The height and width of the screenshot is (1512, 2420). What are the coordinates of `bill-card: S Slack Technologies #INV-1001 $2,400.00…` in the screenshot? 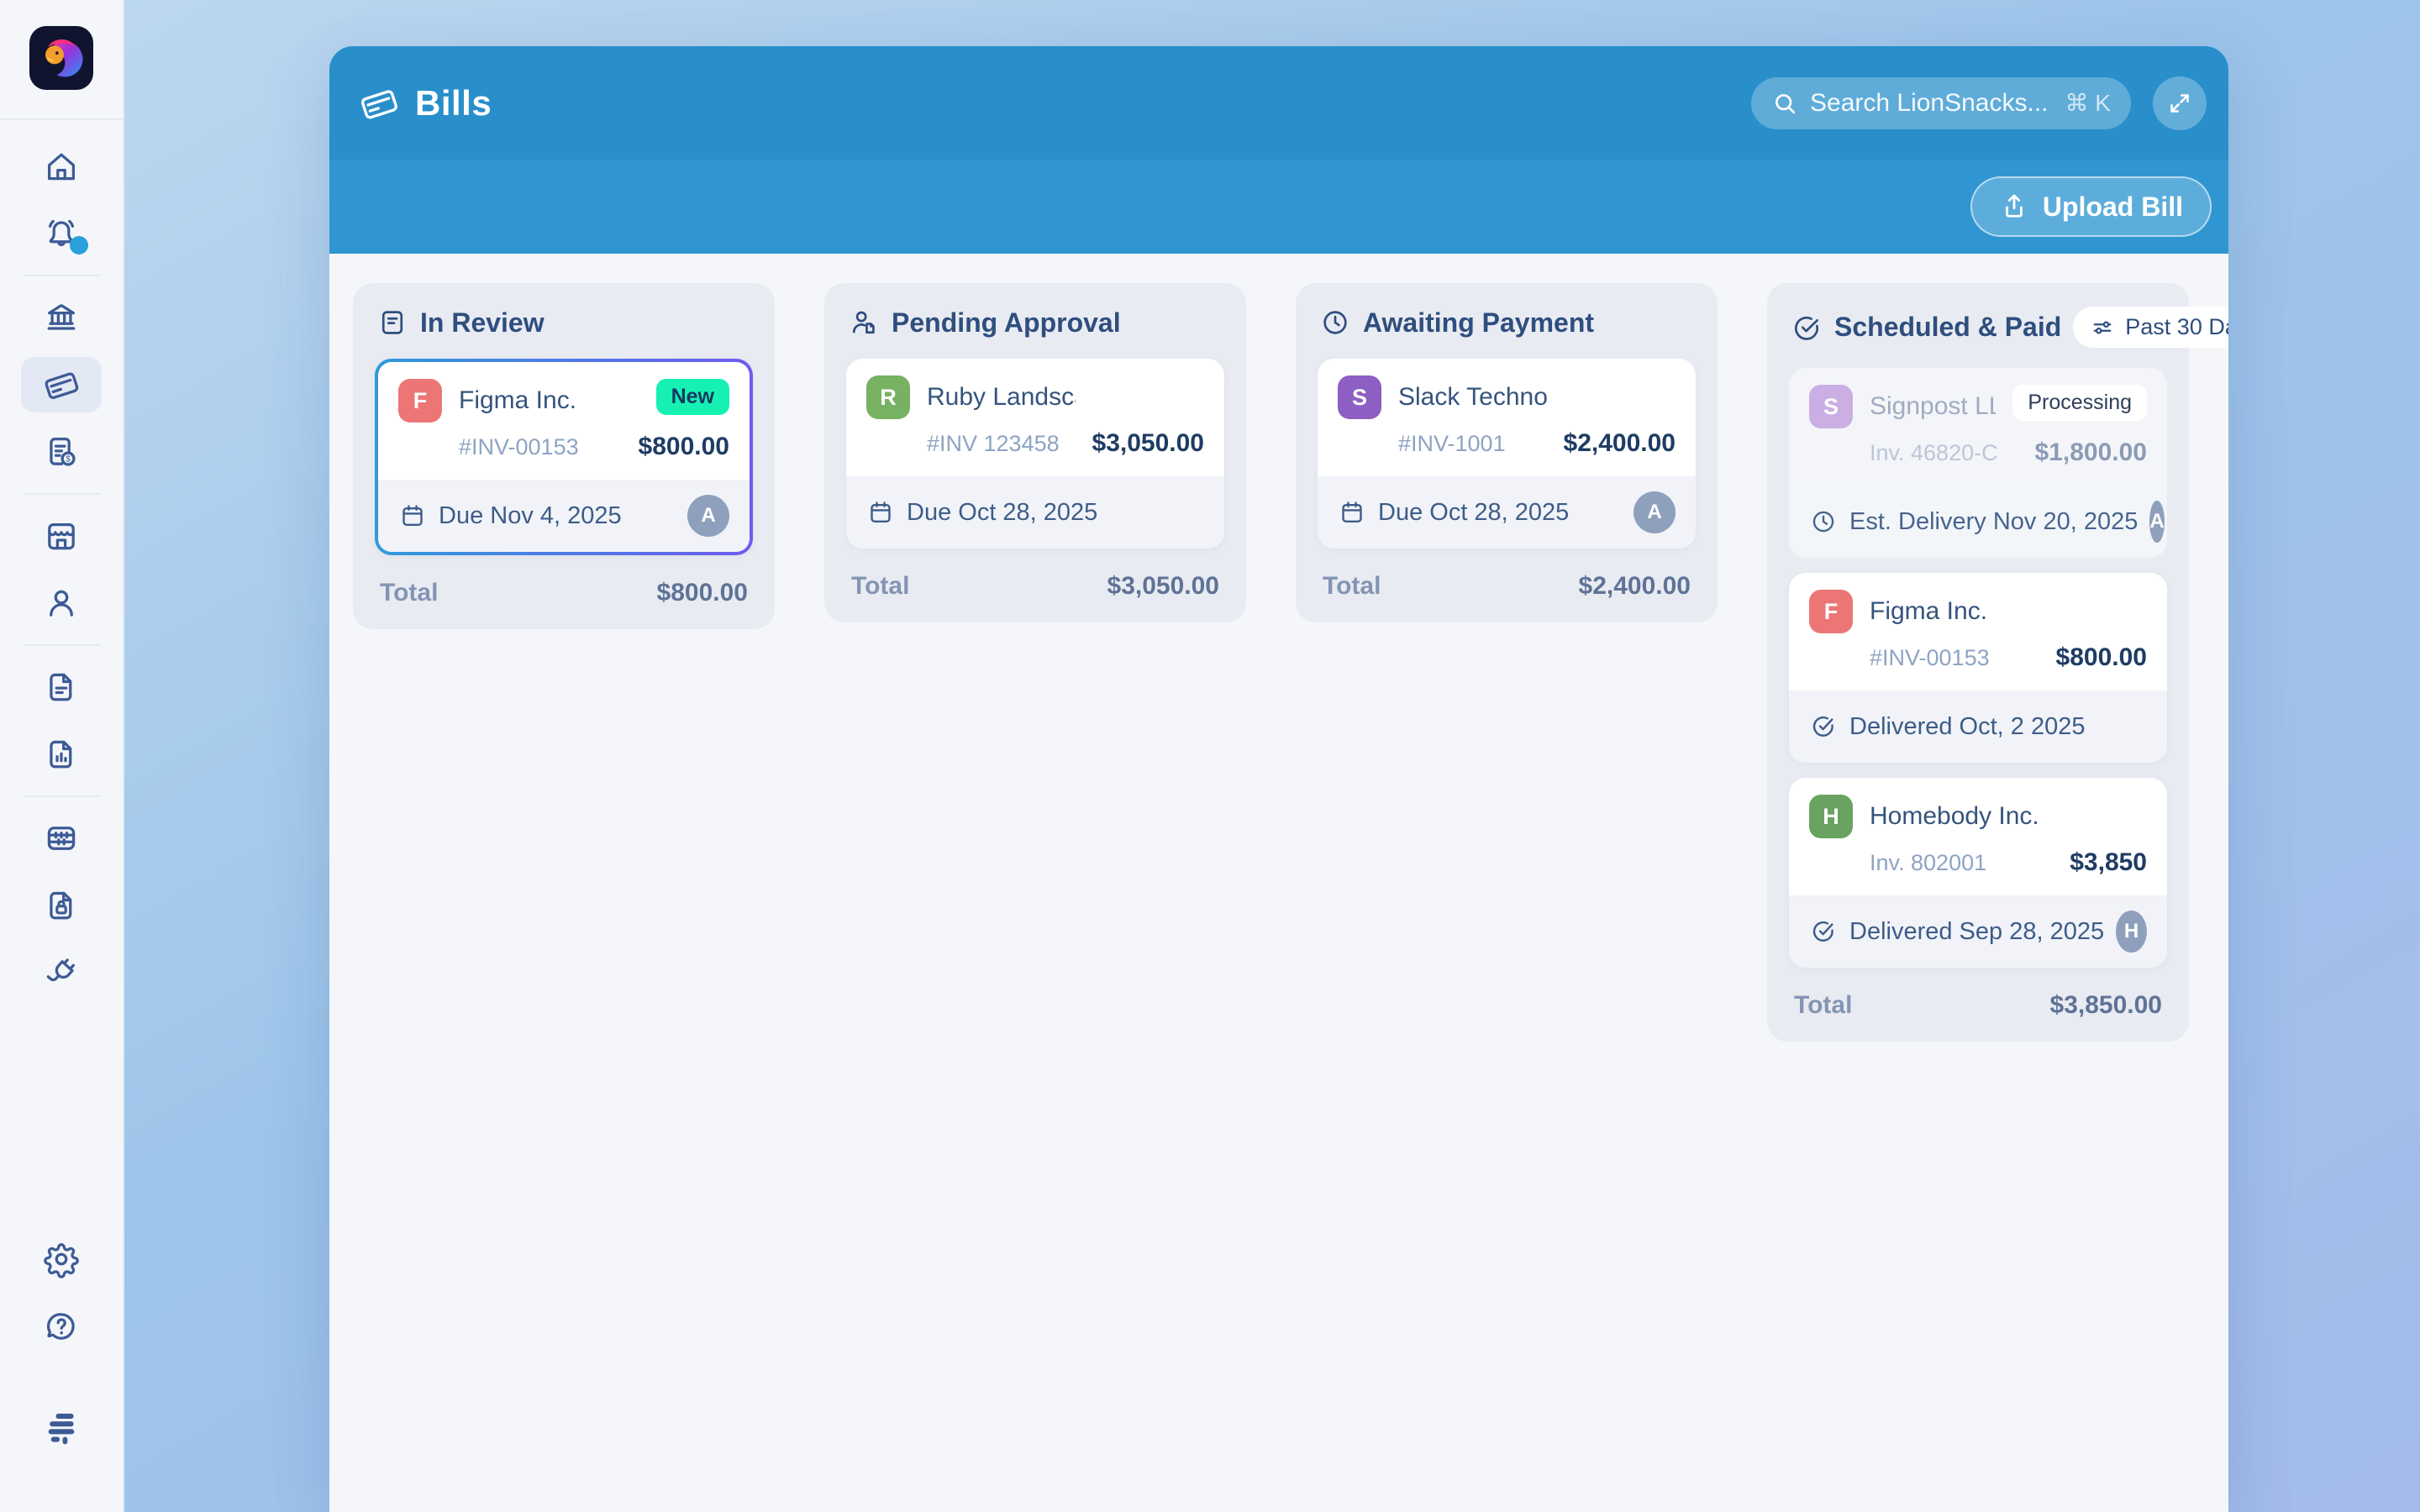 It's located at (1507, 454).